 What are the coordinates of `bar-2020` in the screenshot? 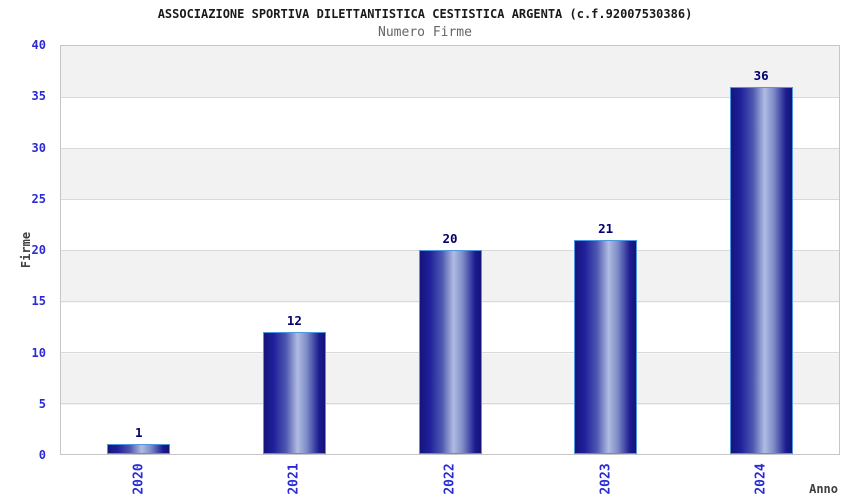 It's located at (139, 448).